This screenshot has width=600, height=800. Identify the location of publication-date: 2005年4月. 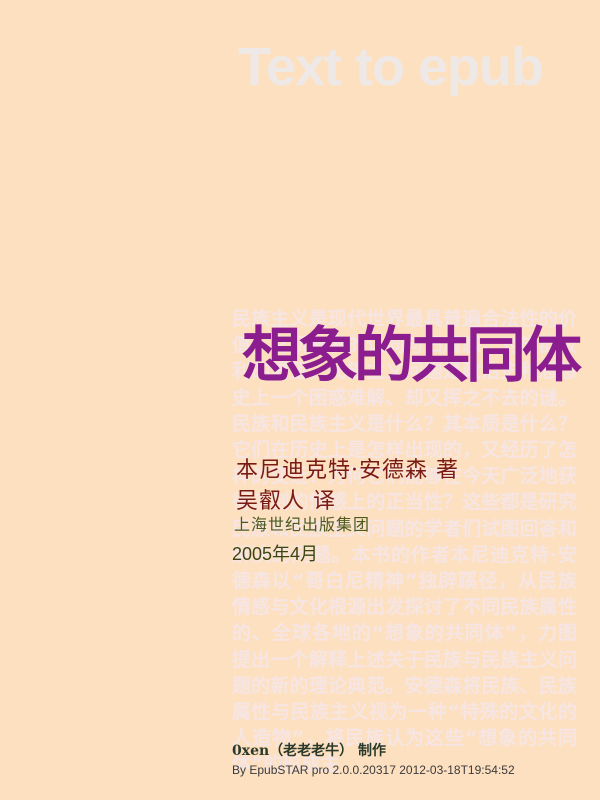
(275, 554).